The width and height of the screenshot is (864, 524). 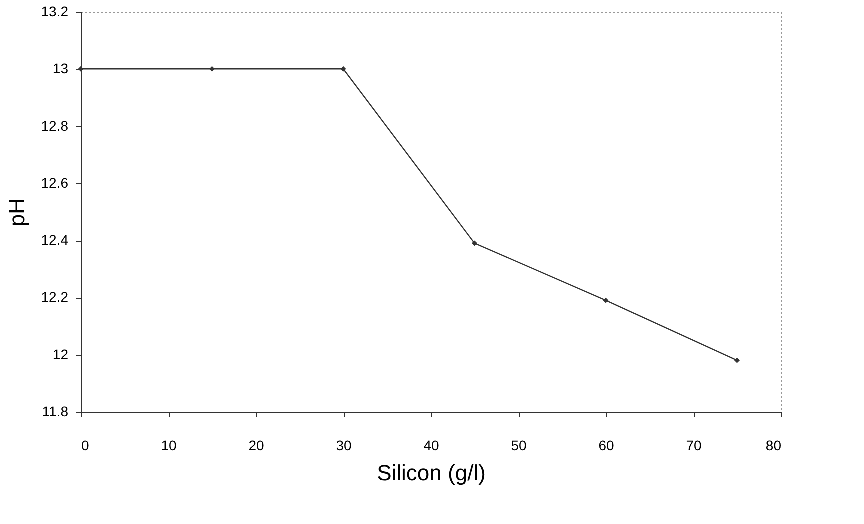 I want to click on y-tick-label: 12.8, so click(x=55, y=126).